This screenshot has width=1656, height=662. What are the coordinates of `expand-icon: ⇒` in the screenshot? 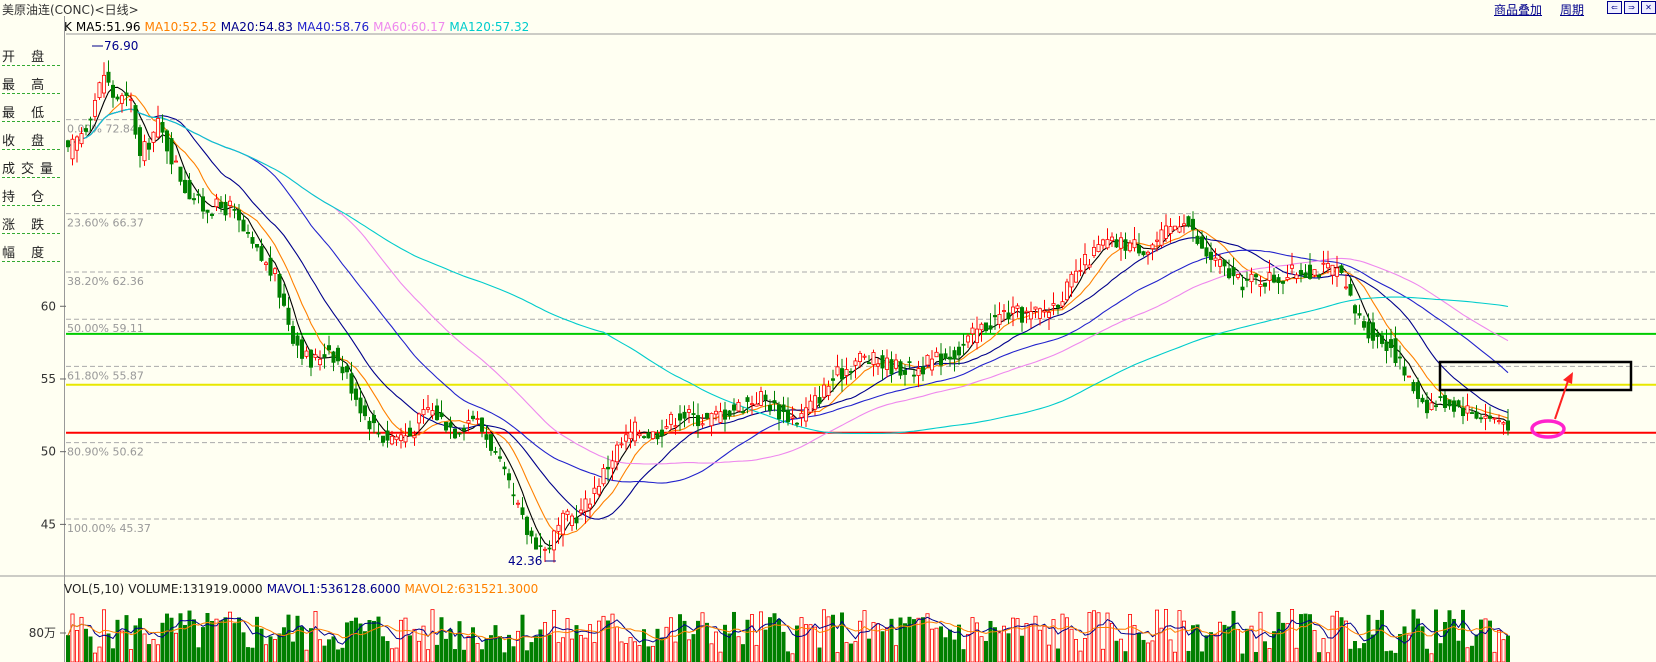 It's located at (1631, 7).